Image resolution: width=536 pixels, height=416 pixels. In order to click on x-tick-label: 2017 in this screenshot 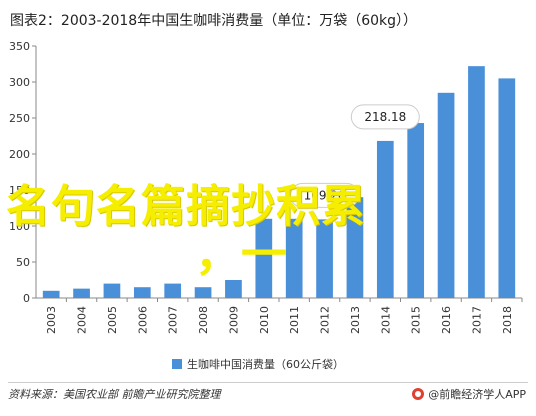, I will do `click(476, 320)`.